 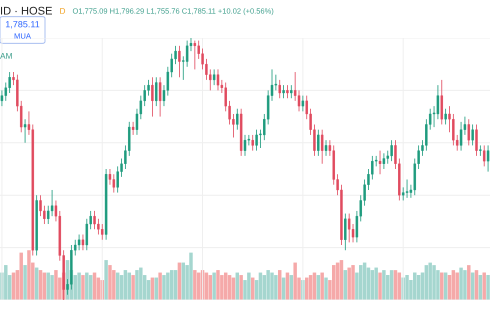 What do you see at coordinates (26, 10) in the screenshot?
I see `chart-title: ID · HOSE` at bounding box center [26, 10].